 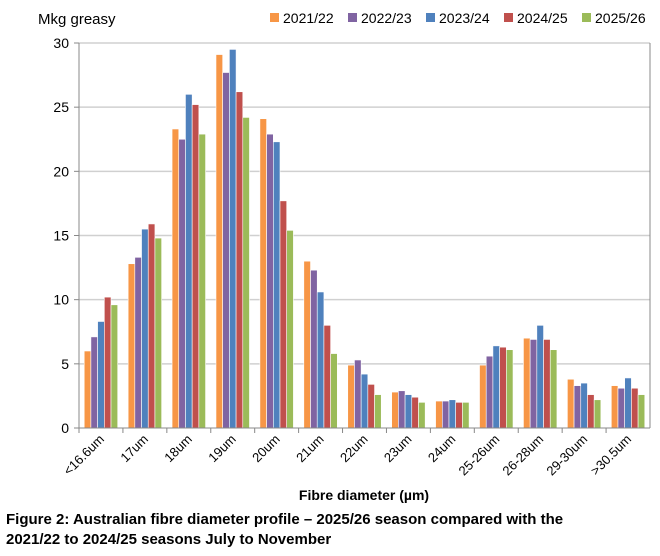 I want to click on legend-label: 2023/24, so click(x=464, y=18).